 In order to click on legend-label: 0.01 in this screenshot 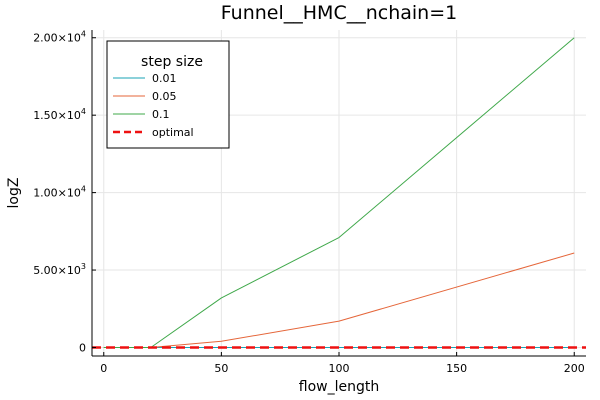, I will do `click(164, 78)`.